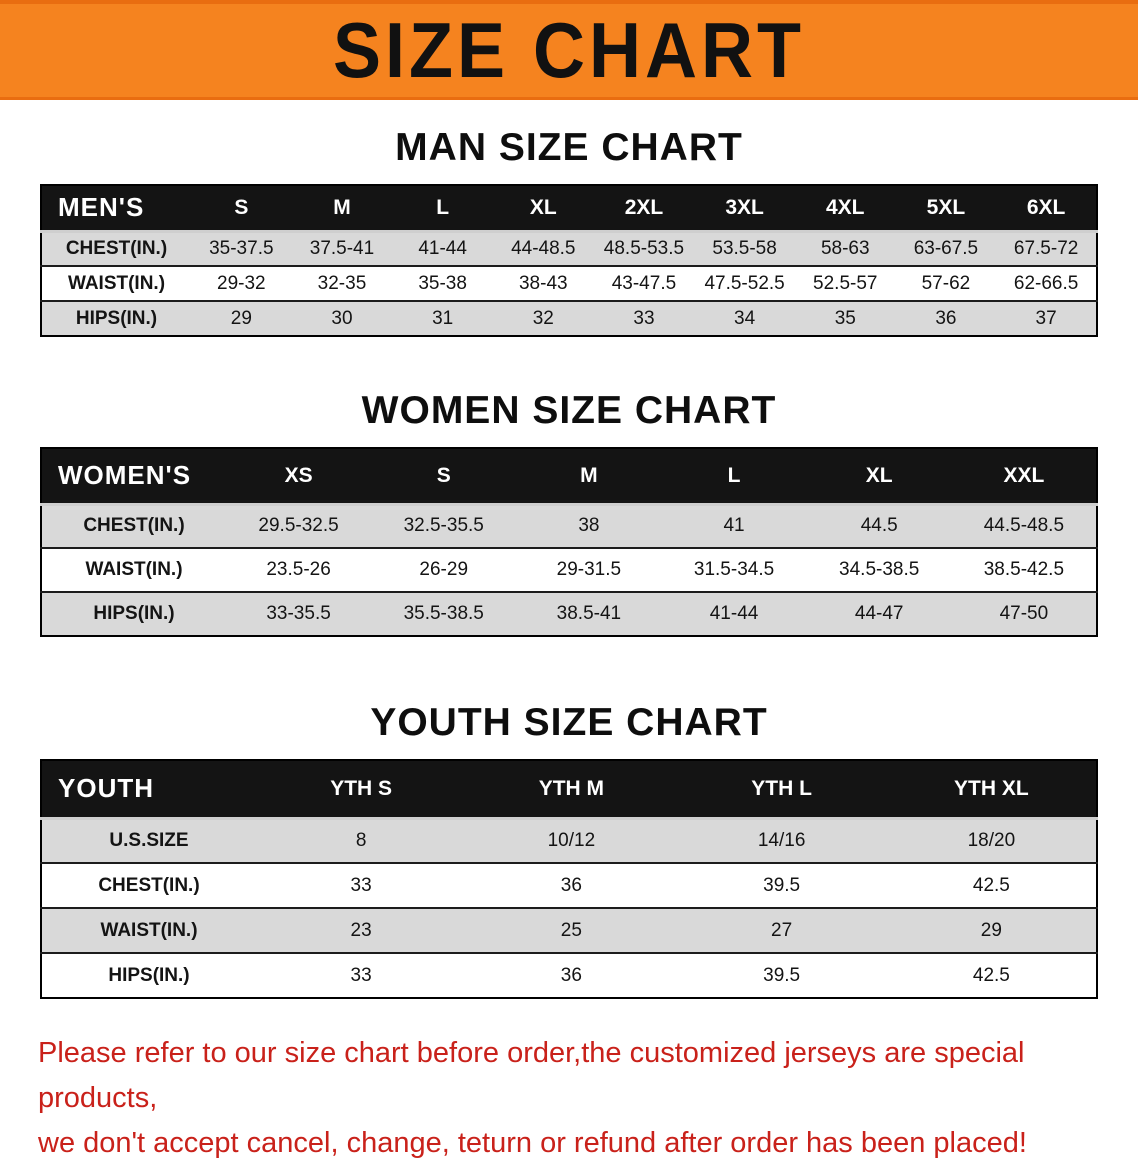  I want to click on size-value: 10/12, so click(571, 840).